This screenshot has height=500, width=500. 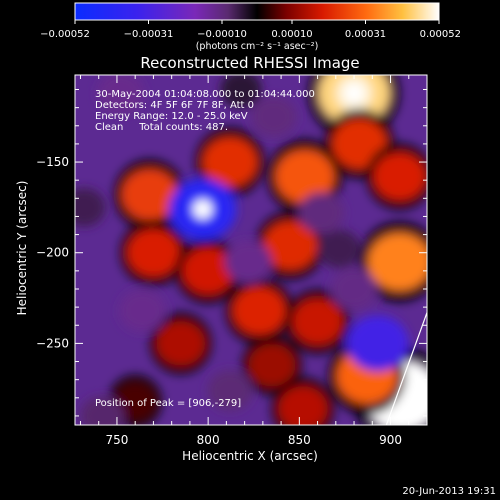 I want to click on annotation-time: 30-May-2004 01:04:08.000 to 01:04:44.000, so click(x=205, y=94).